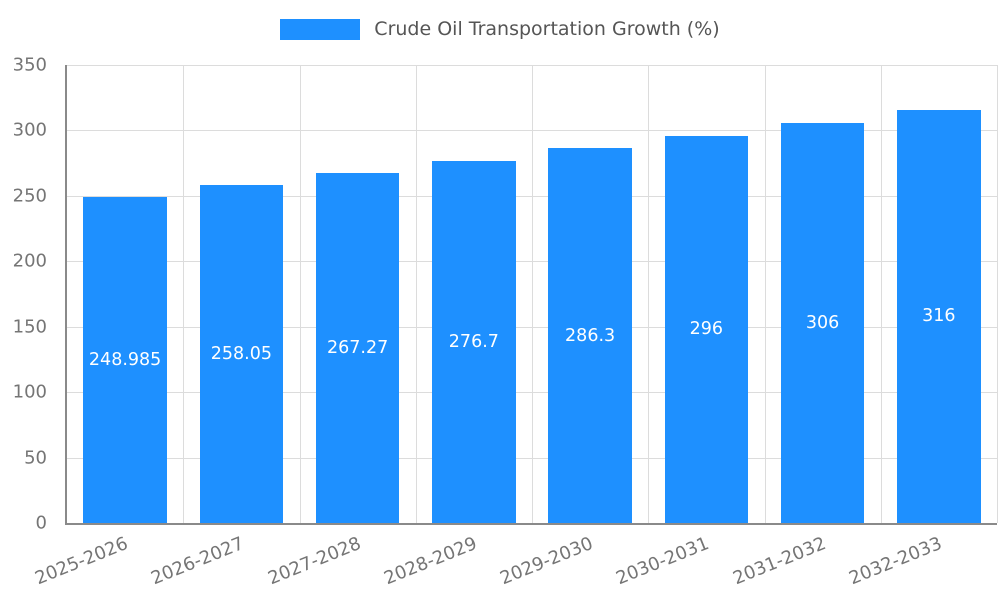  I want to click on y-tick-label: 350, so click(29, 65).